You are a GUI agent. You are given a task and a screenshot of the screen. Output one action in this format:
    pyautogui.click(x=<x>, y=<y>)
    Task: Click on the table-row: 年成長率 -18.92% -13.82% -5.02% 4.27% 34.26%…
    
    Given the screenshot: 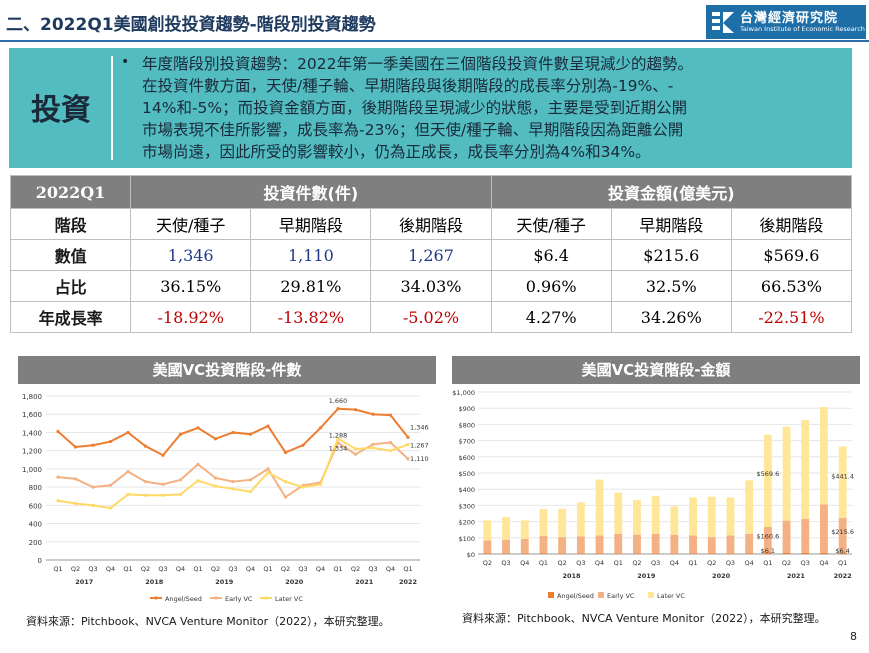 What is the action you would take?
    pyautogui.click(x=431, y=317)
    